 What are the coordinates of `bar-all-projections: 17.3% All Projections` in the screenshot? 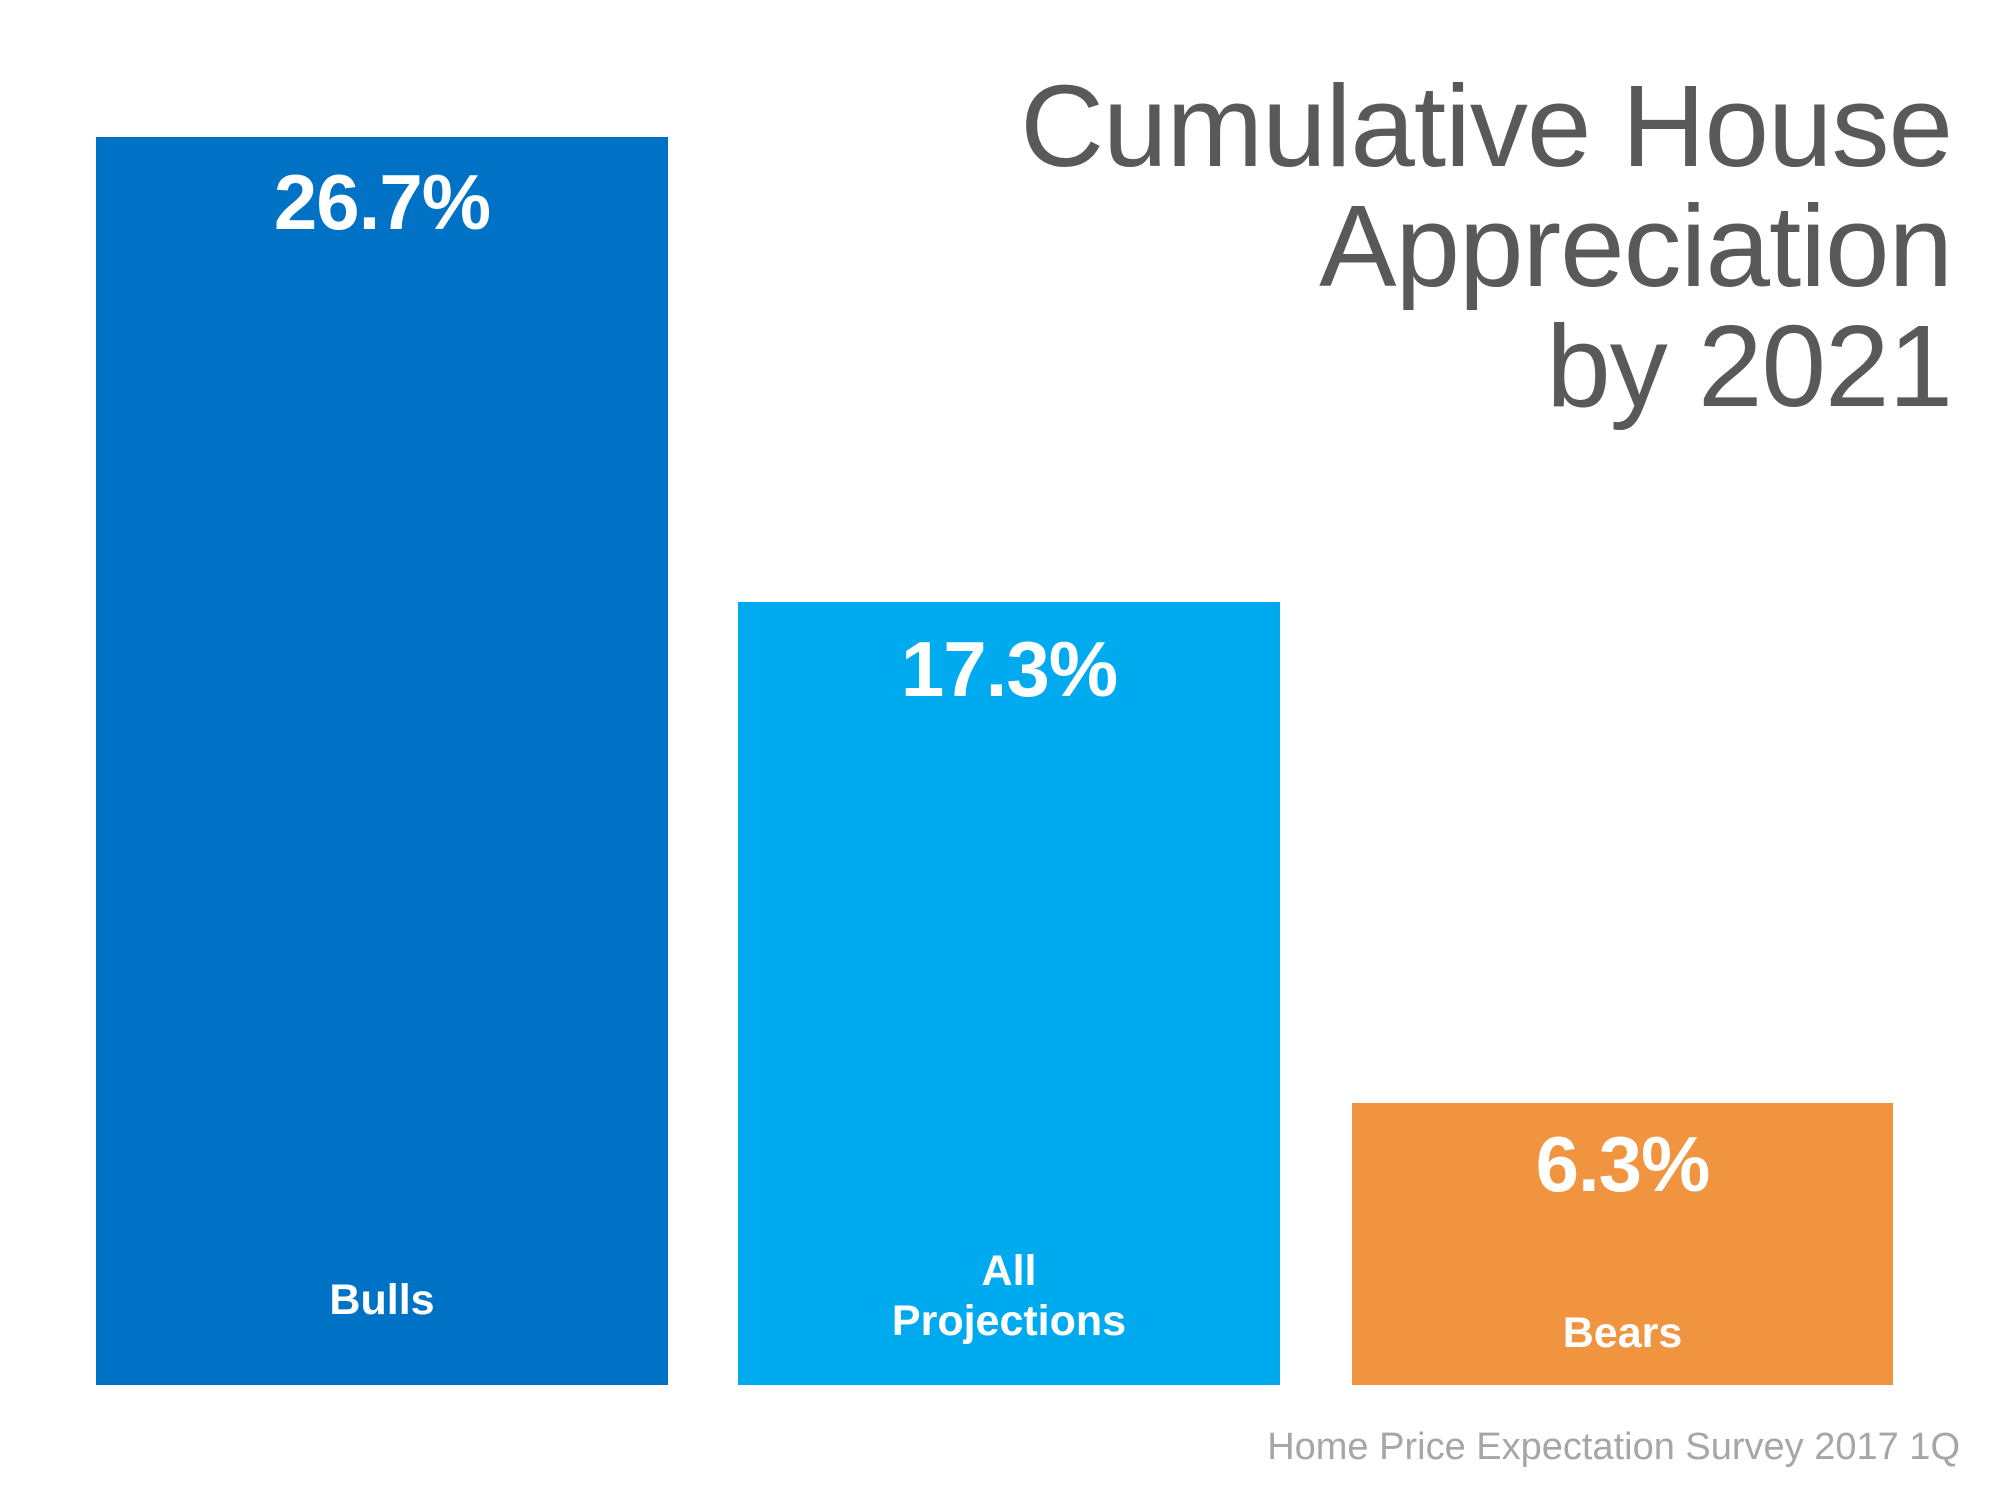 It's located at (1009, 993).